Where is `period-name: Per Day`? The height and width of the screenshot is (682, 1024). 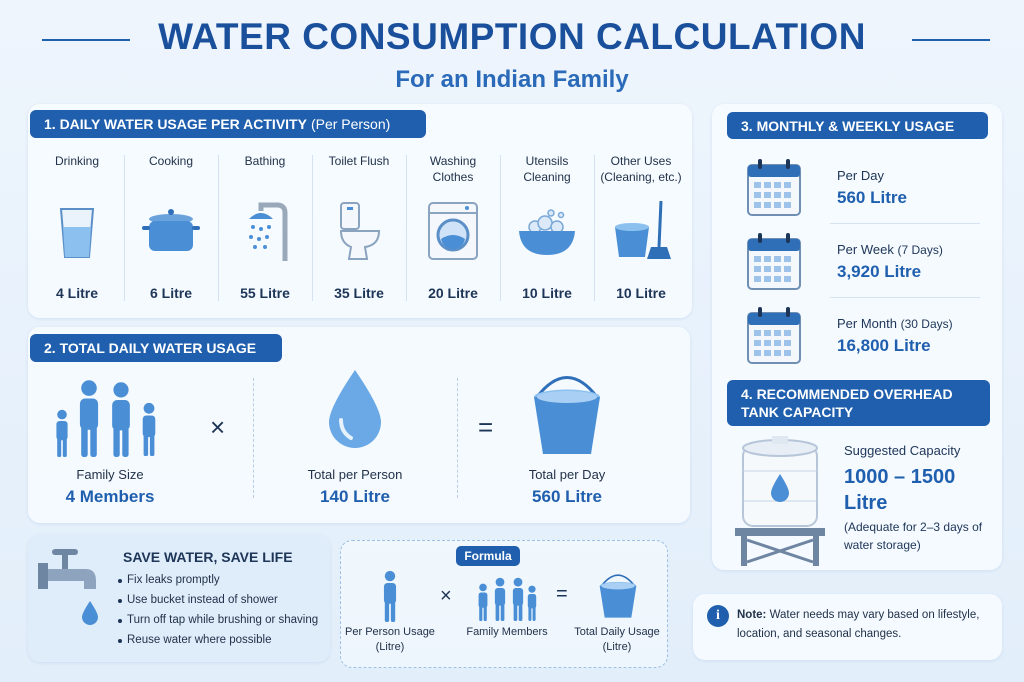 period-name: Per Day is located at coordinates (860, 175).